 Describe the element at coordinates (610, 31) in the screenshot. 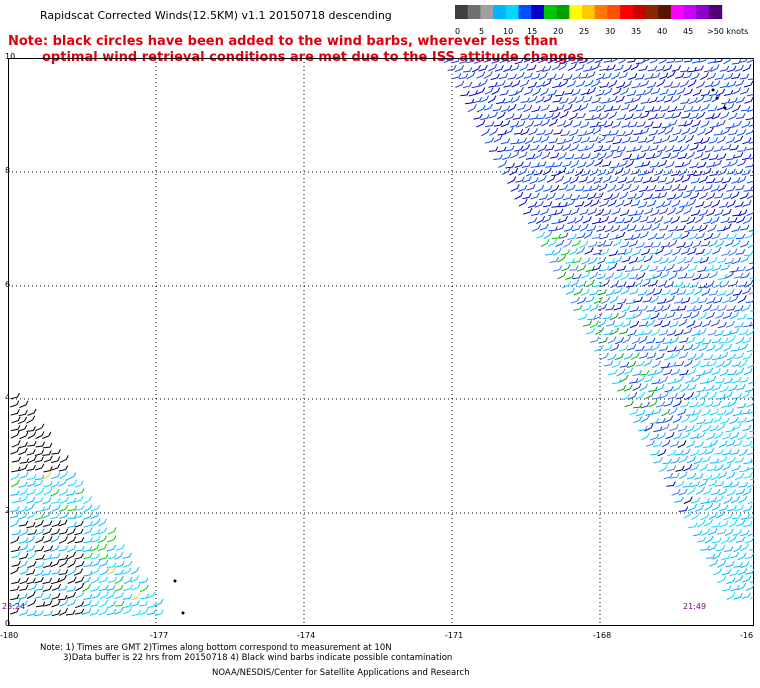

I see `colorbar-label: 30` at that location.